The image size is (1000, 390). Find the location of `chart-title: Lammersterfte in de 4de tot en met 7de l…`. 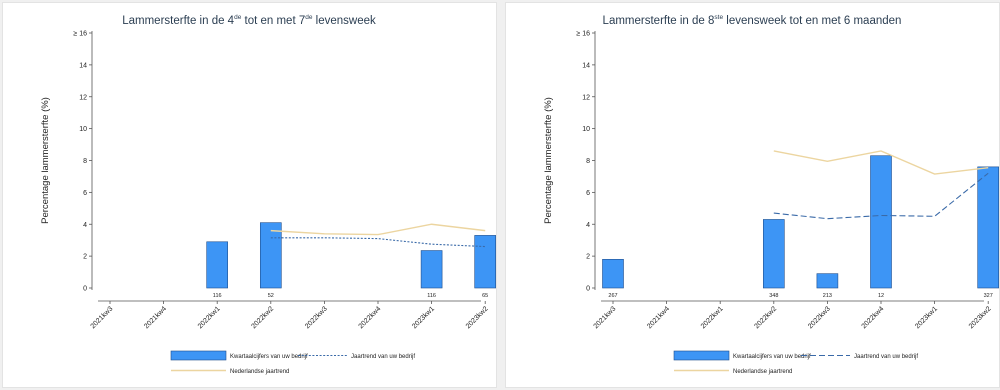

chart-title: Lammersterfte in de 4de tot en met 7de l… is located at coordinates (249, 20).